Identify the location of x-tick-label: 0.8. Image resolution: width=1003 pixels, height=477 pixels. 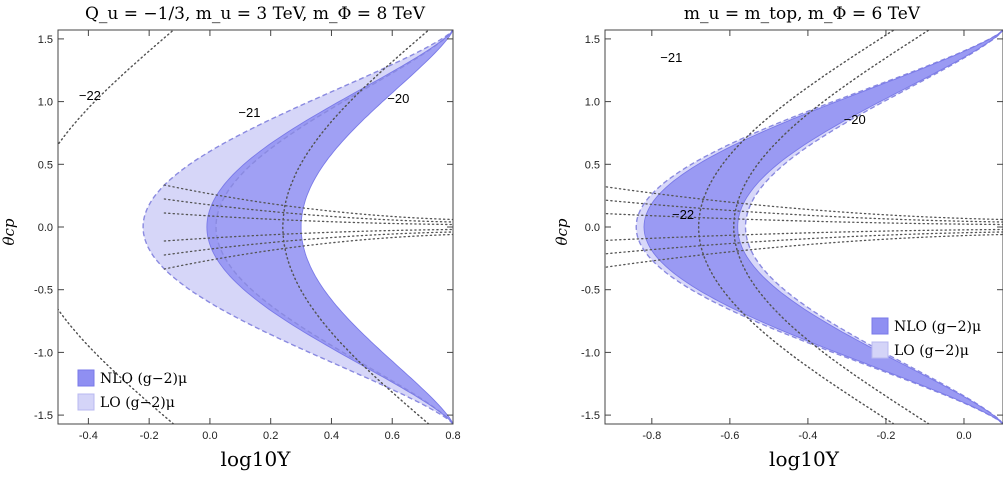
(452, 436).